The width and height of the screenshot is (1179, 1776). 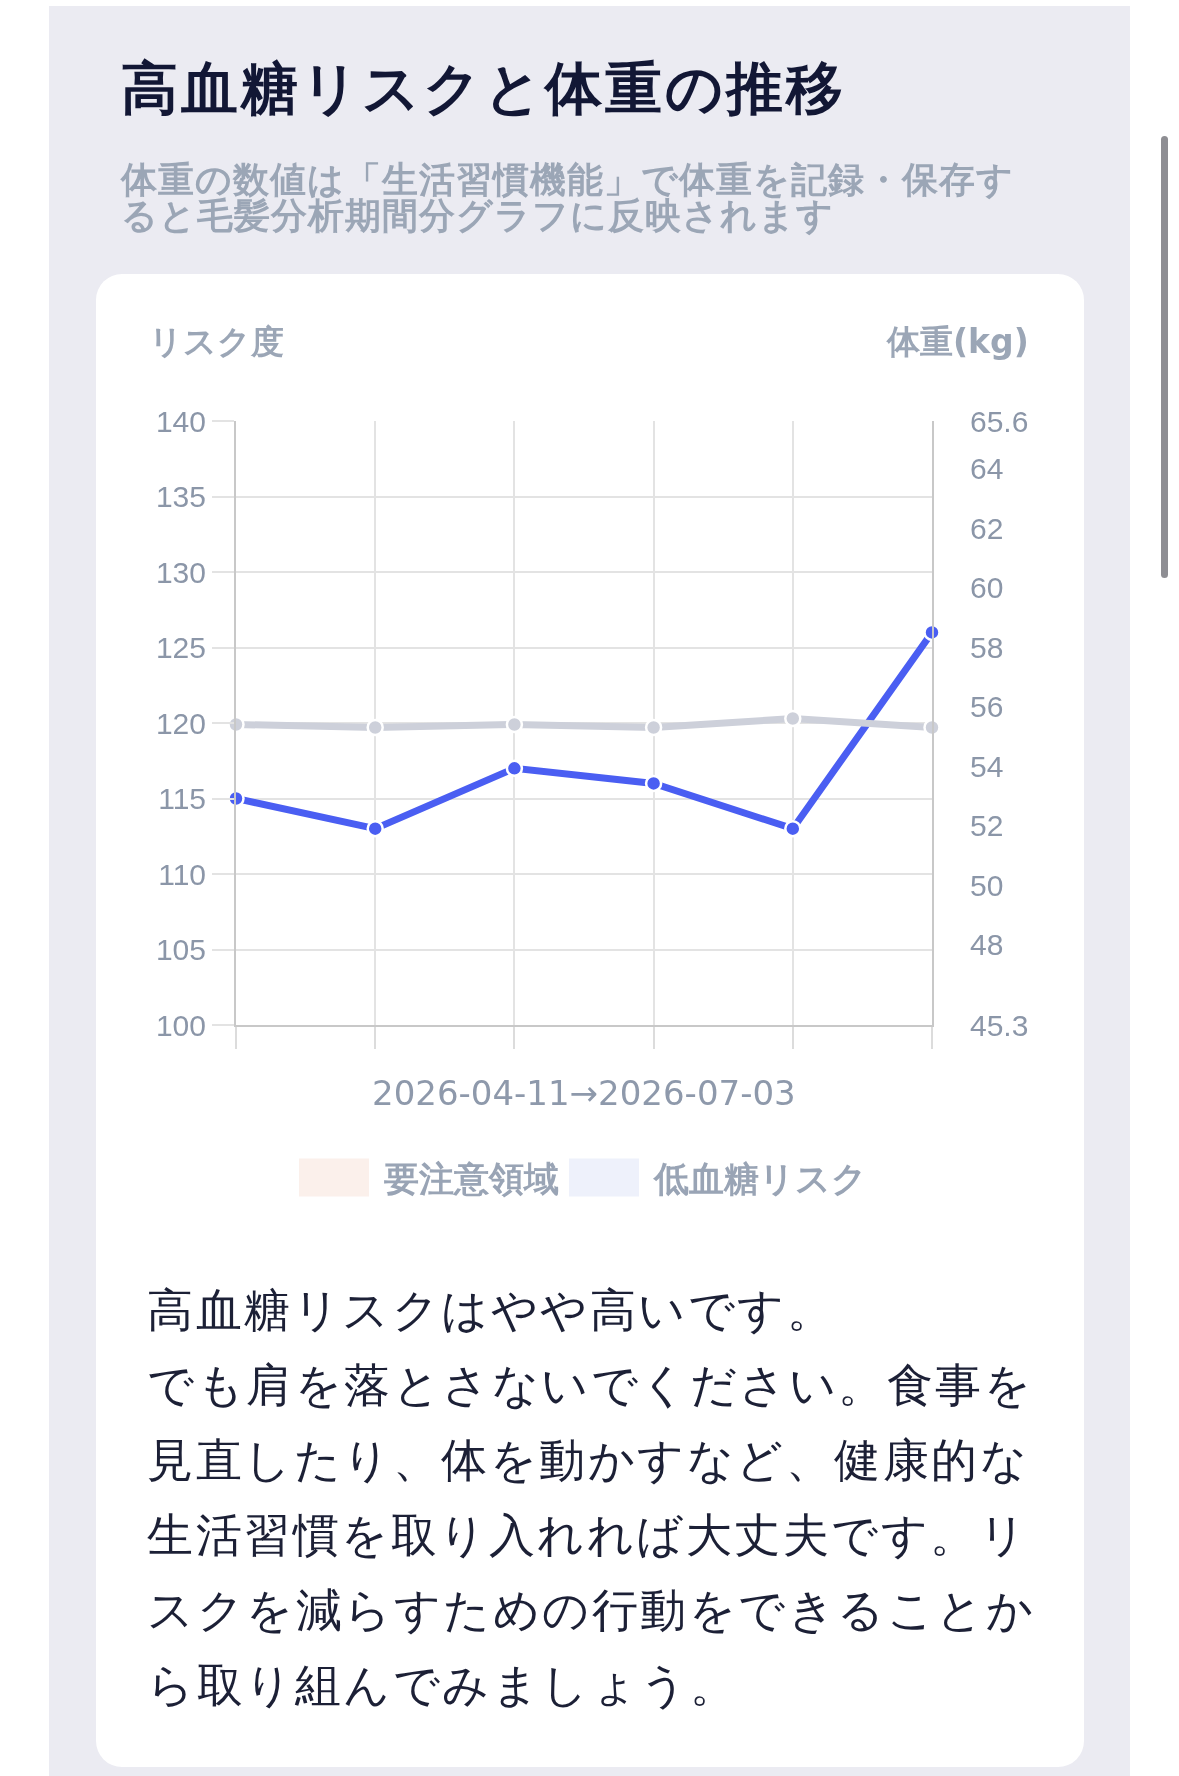 I want to click on y2-tick-label: 52, so click(x=987, y=826).